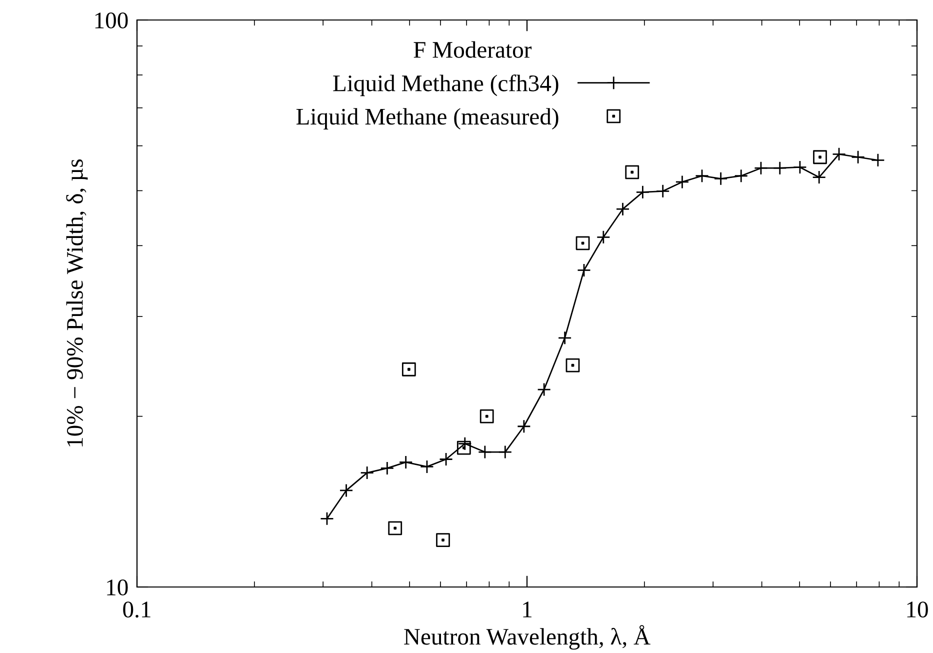 The image size is (933, 653). Describe the element at coordinates (917, 610) in the screenshot. I see `x-tick-label: 10` at that location.